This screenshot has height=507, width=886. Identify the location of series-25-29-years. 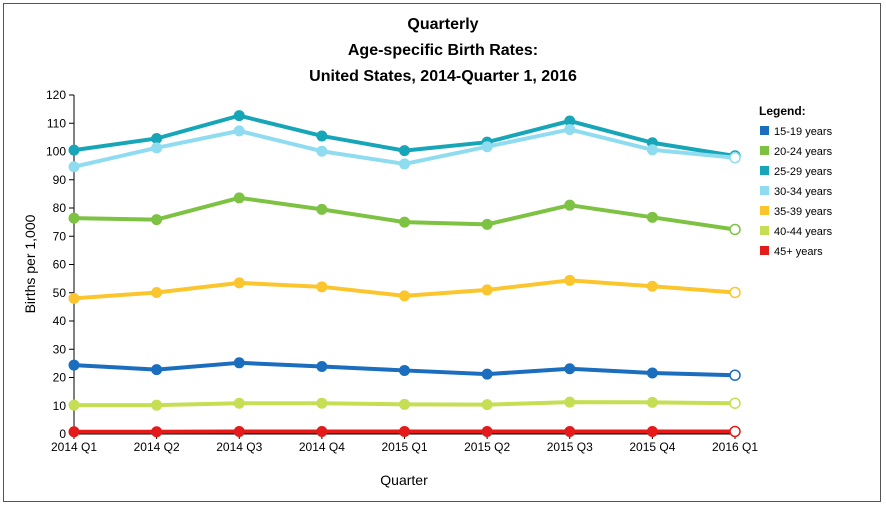
(404, 136).